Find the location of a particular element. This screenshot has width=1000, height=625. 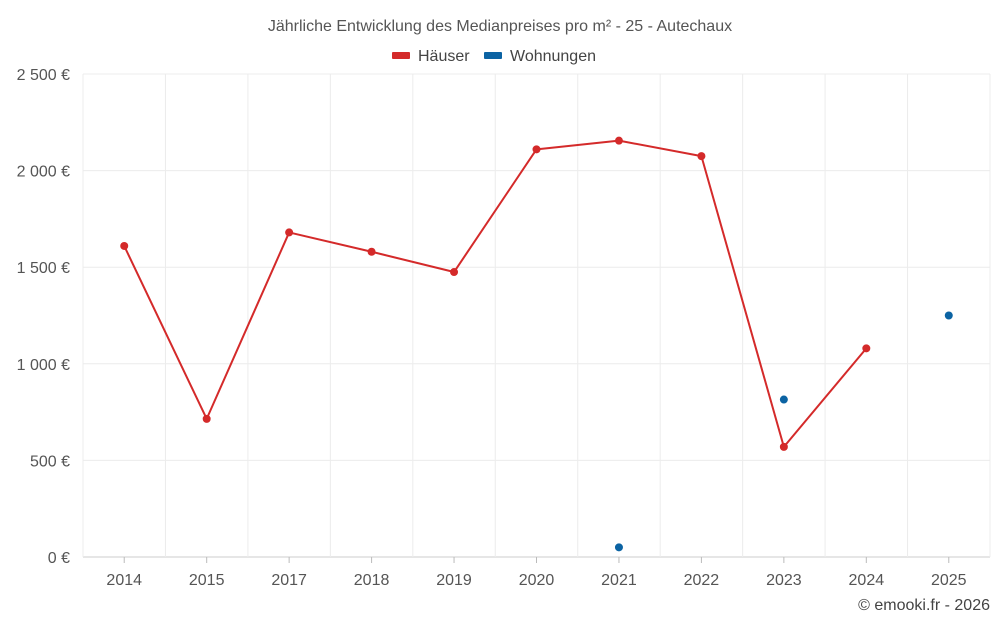

legend: Häuser Wohnungen is located at coordinates (494, 56).